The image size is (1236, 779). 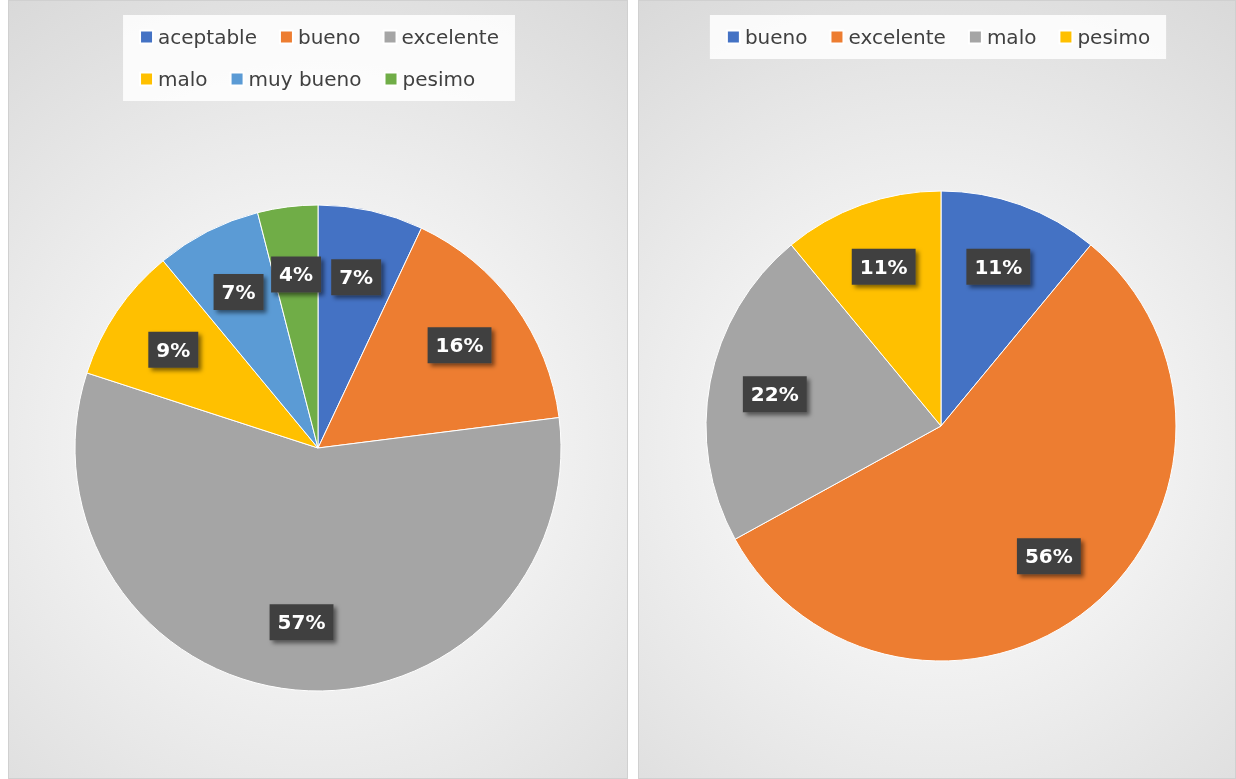 I want to click on legend-label: aceptable, so click(x=207, y=37).